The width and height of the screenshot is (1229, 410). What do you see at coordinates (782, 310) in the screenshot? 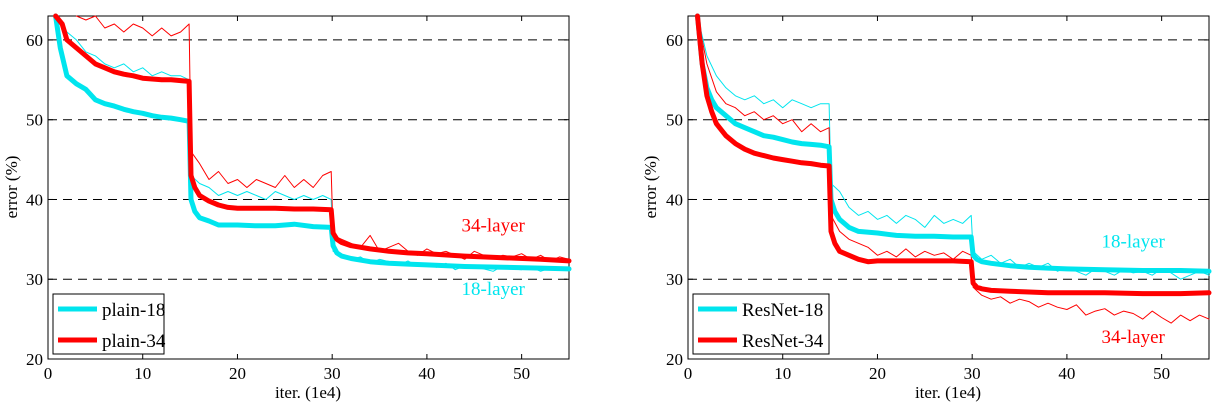
I see `legend-label-resnet-18: ResNet-18` at bounding box center [782, 310].